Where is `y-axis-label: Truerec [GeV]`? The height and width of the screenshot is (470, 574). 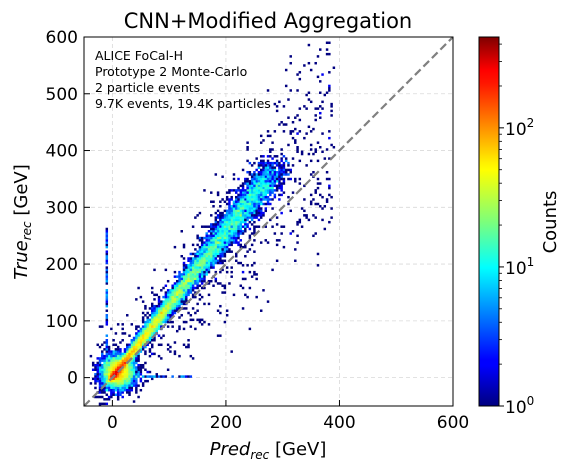 y-axis-label: Truerec [GeV] is located at coordinates (22, 222).